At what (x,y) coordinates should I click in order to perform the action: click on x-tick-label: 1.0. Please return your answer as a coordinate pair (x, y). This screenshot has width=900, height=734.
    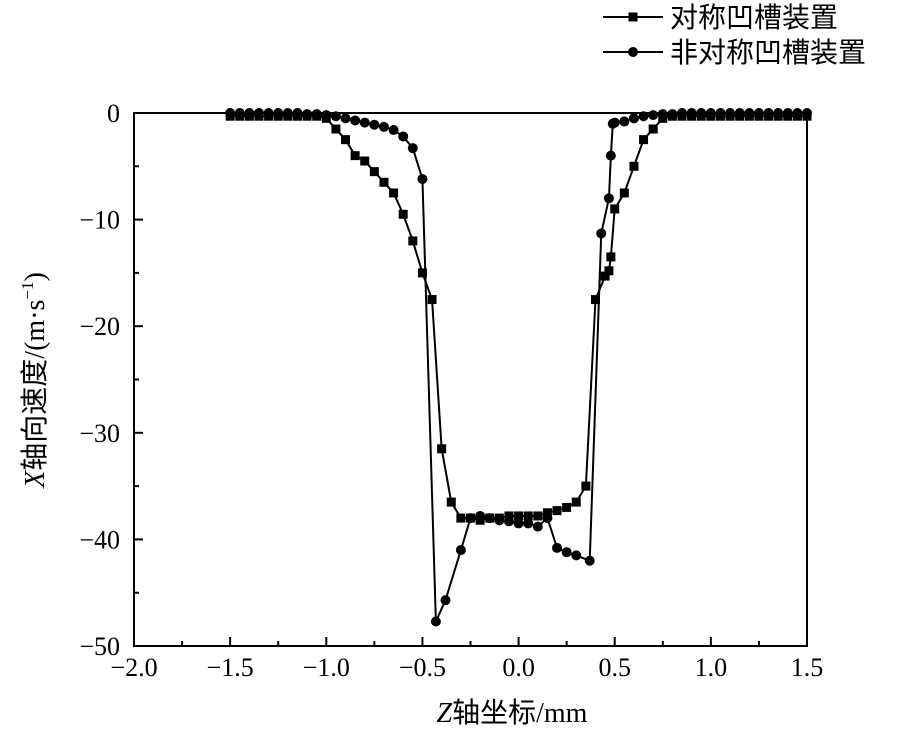
    Looking at the image, I should click on (711, 667).